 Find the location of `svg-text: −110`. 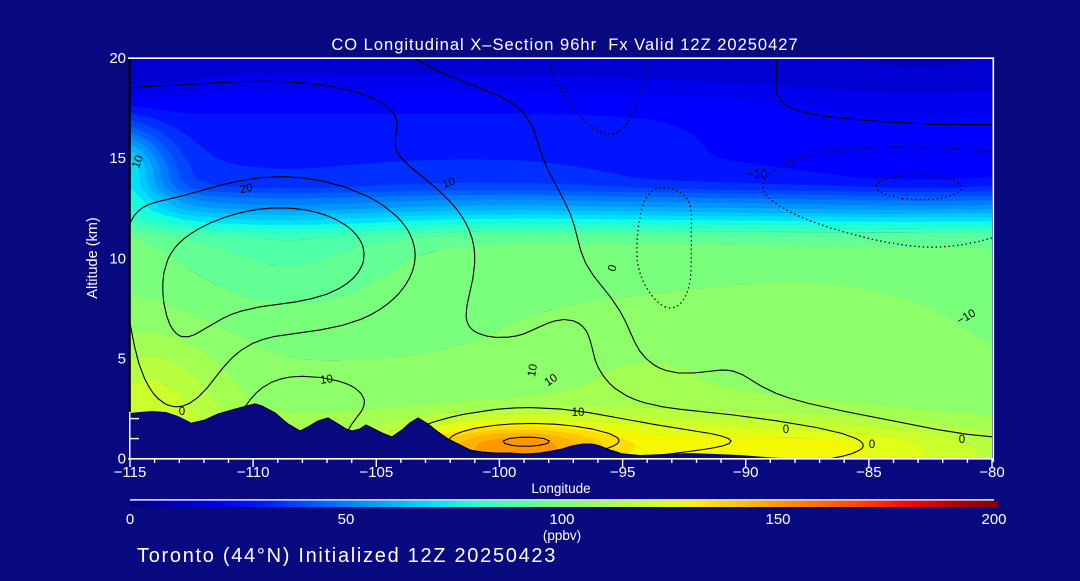

svg-text: −110 is located at coordinates (253, 472).